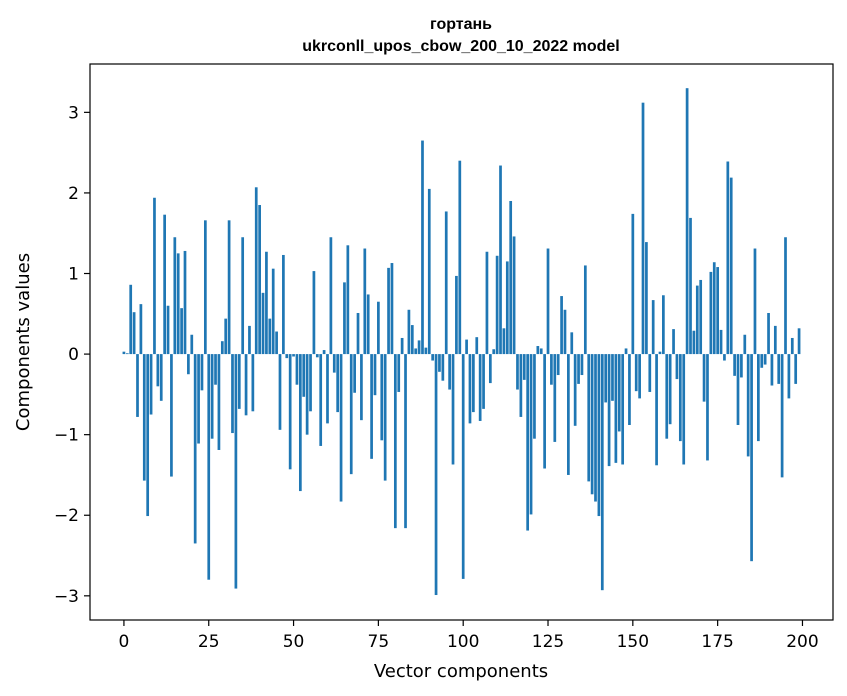 Image resolution: width=847 pixels, height=696 pixels. What do you see at coordinates (66, 516) in the screenshot?
I see `y-tick-label: −2` at bounding box center [66, 516].